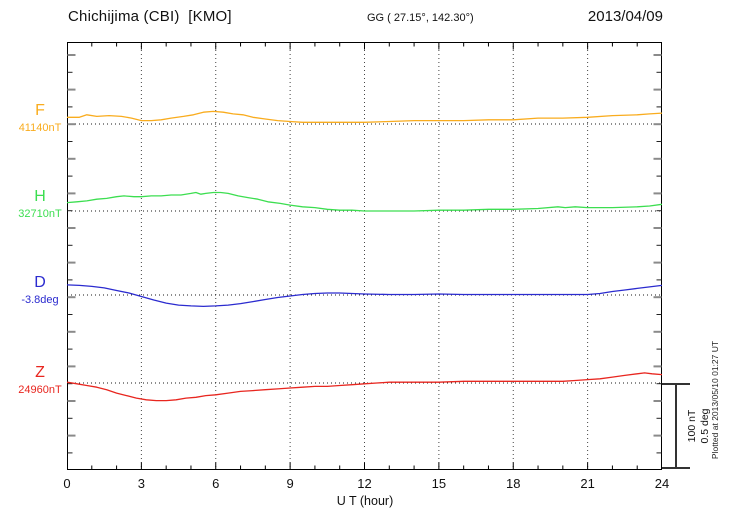 This screenshot has width=730, height=520. Describe the element at coordinates (364, 201) in the screenshot. I see `trace-h` at that location.